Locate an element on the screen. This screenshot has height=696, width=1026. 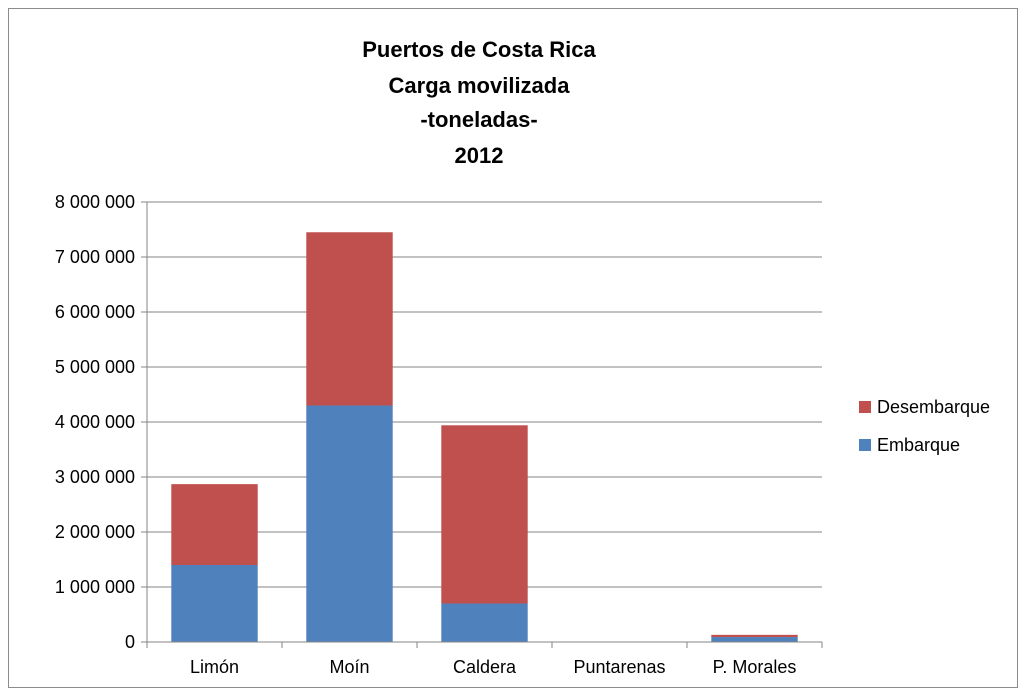
y-tick-label: 1 000 000 is located at coordinates (95, 587).